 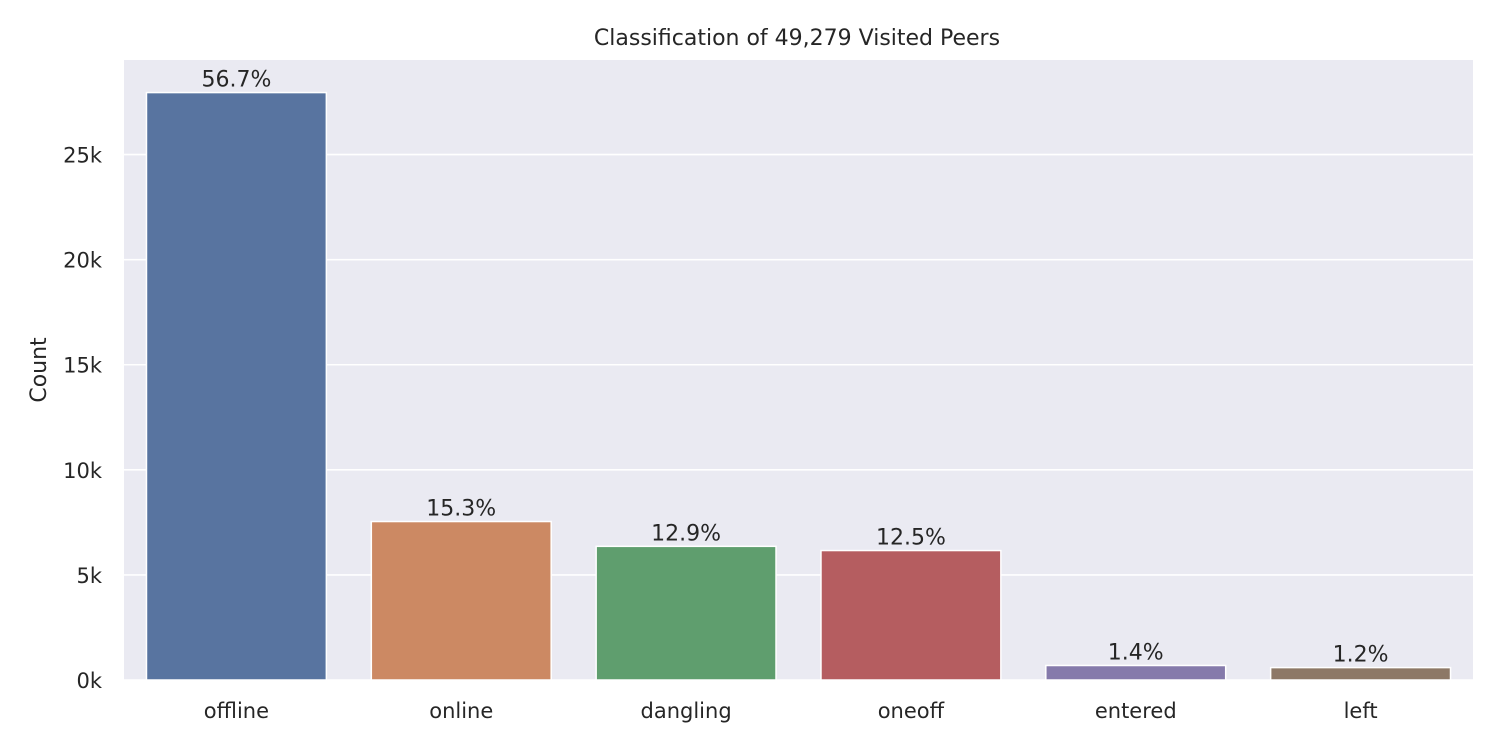 I want to click on y-tick-label: 5k, so click(x=89, y=576).